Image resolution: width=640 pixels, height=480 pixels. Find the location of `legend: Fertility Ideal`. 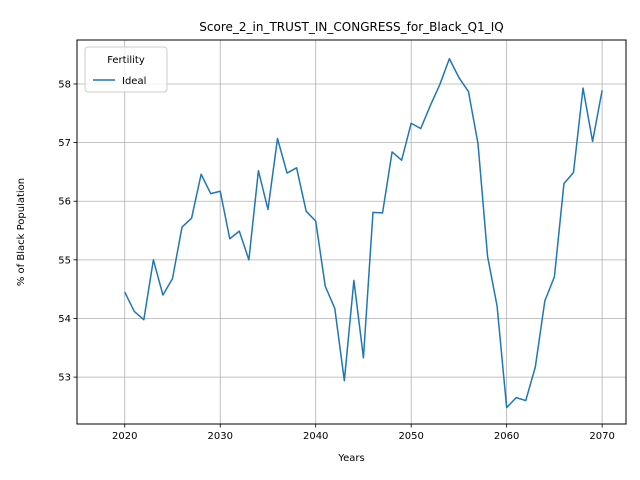

legend: Fertility Ideal is located at coordinates (126, 69).